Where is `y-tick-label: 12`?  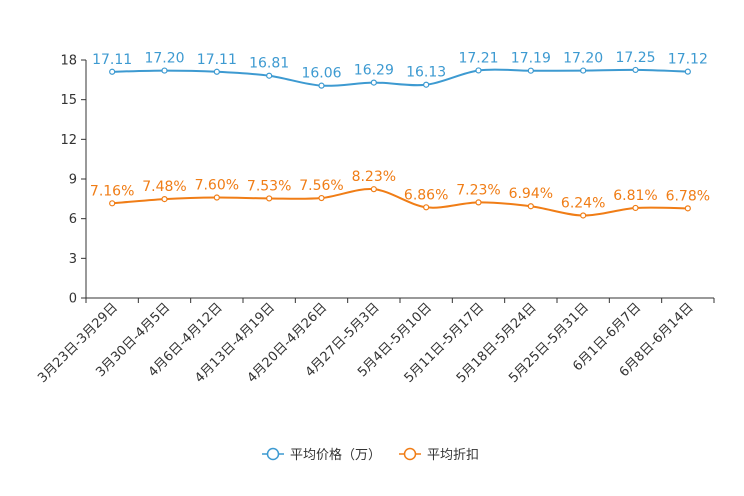
y-tick-label: 12 is located at coordinates (68, 140).